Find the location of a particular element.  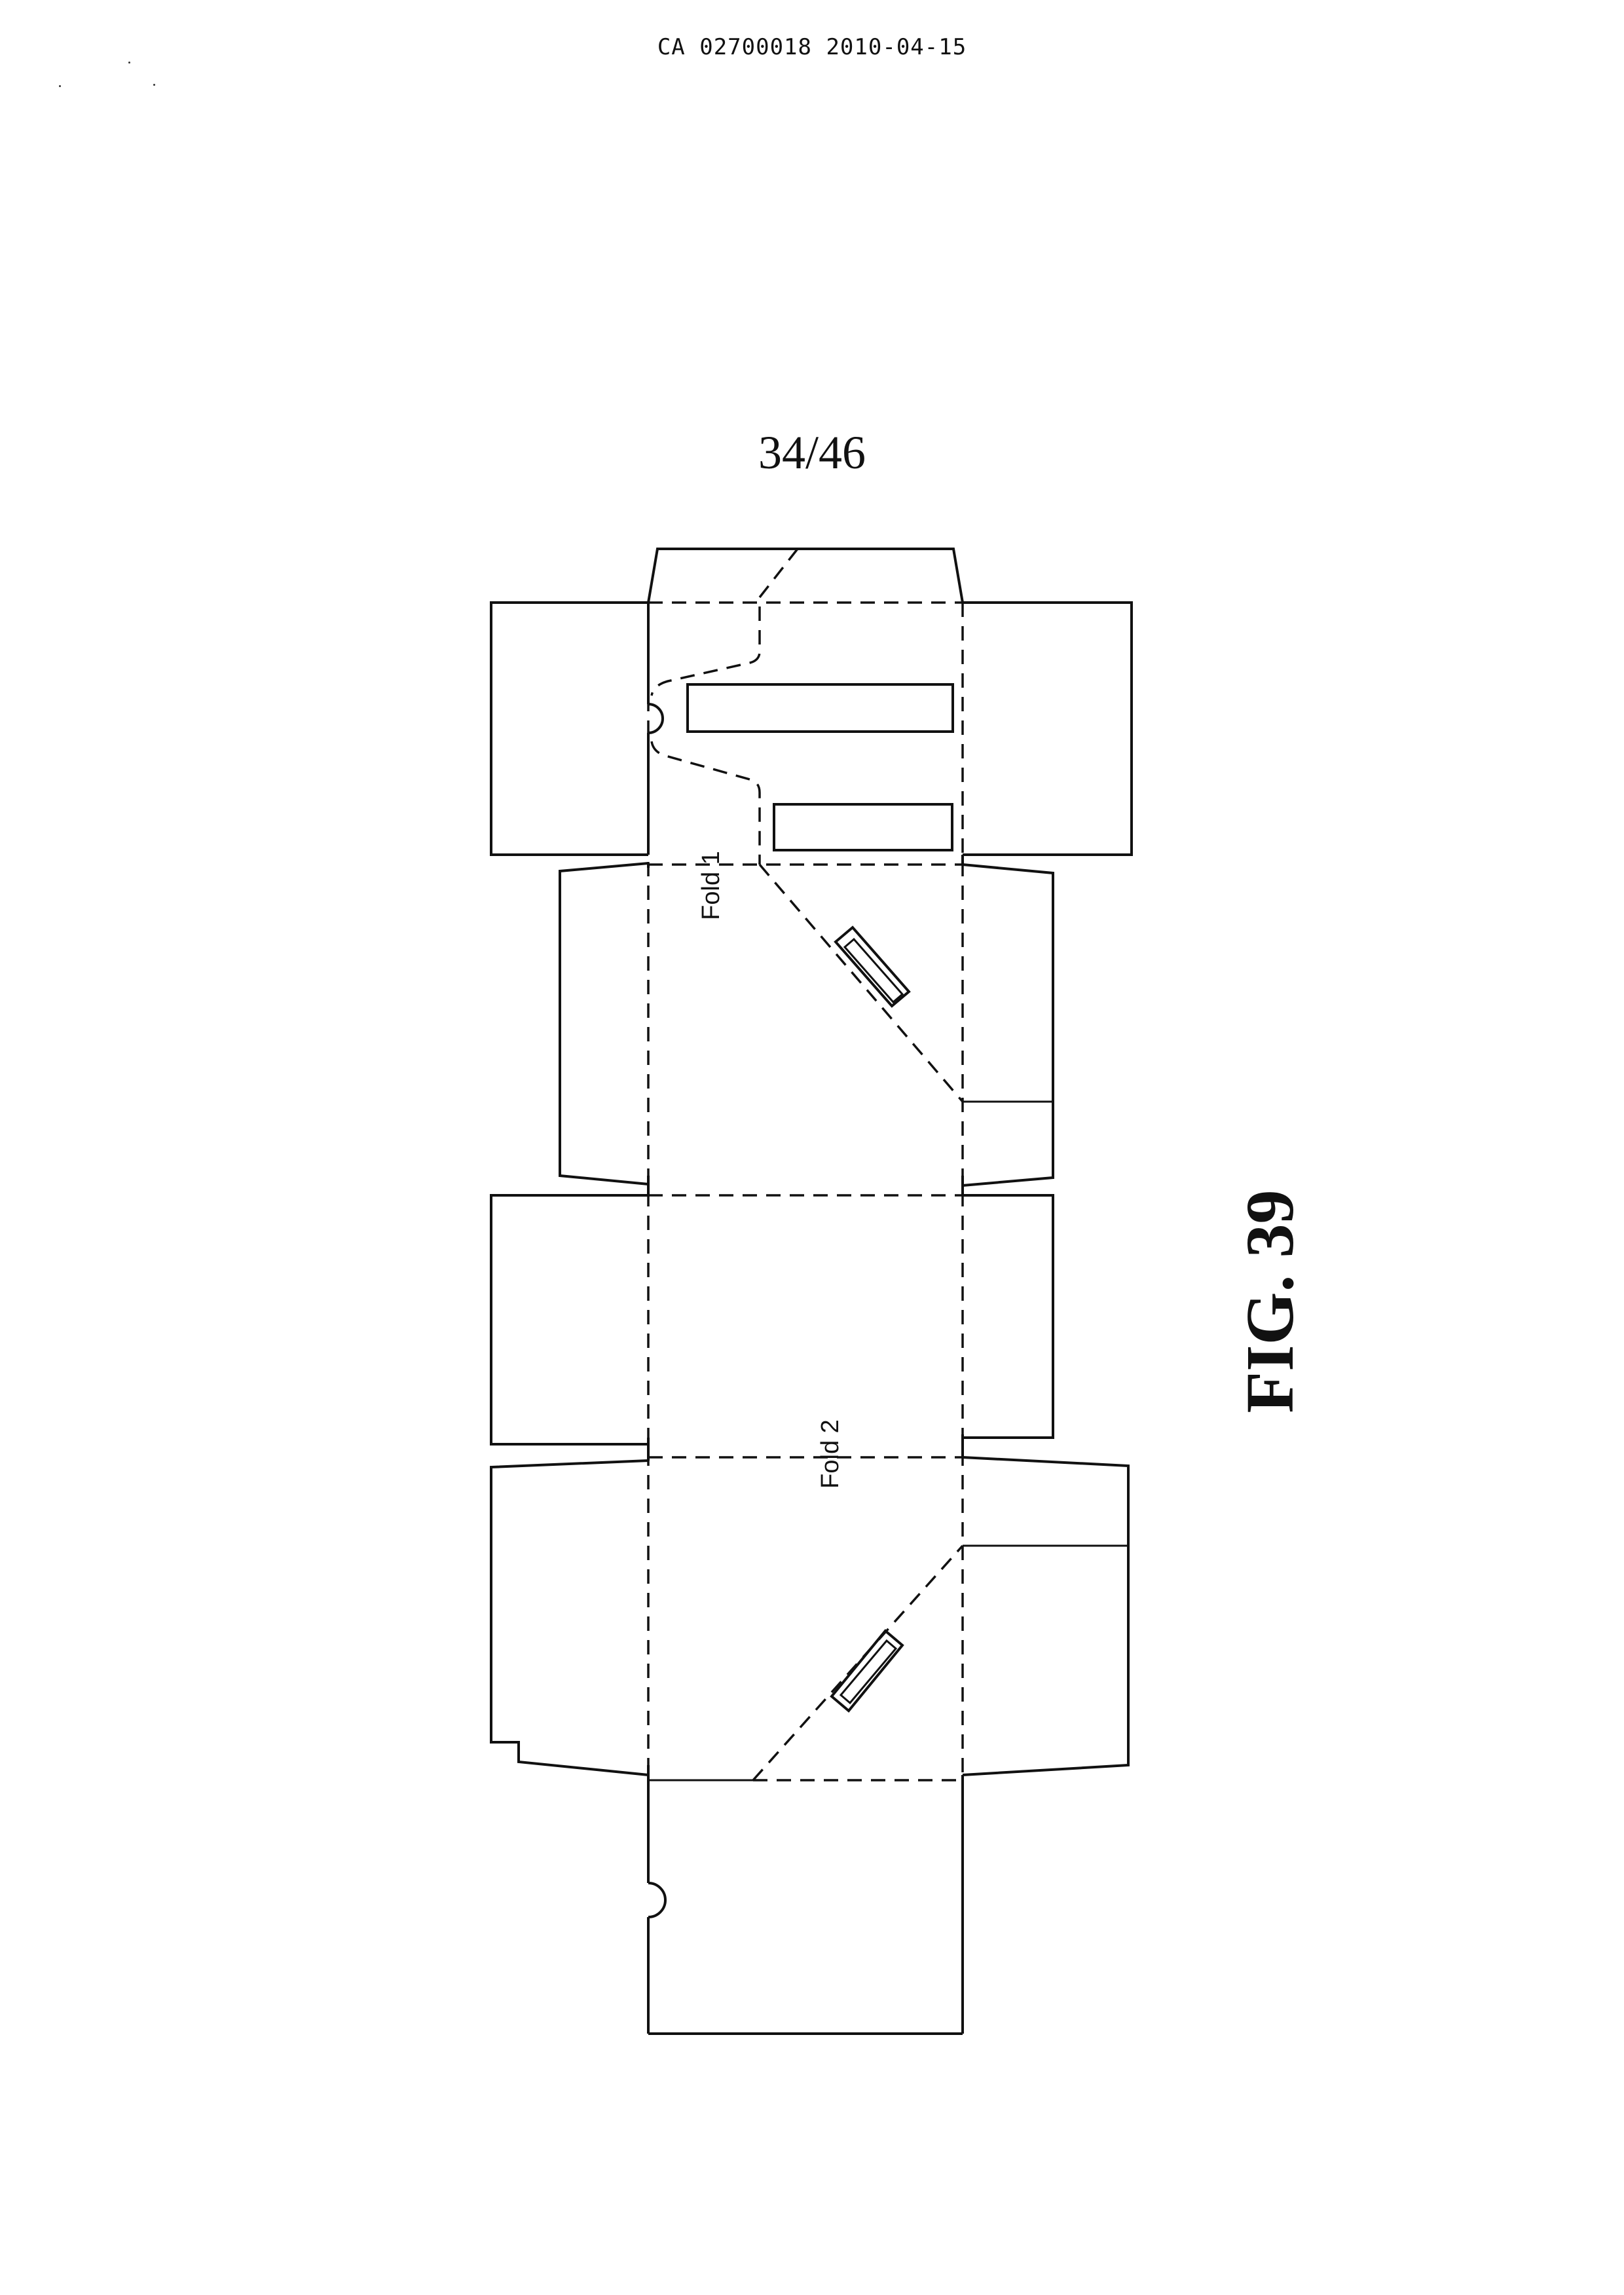

thumb-notch-top is located at coordinates (655, 718).